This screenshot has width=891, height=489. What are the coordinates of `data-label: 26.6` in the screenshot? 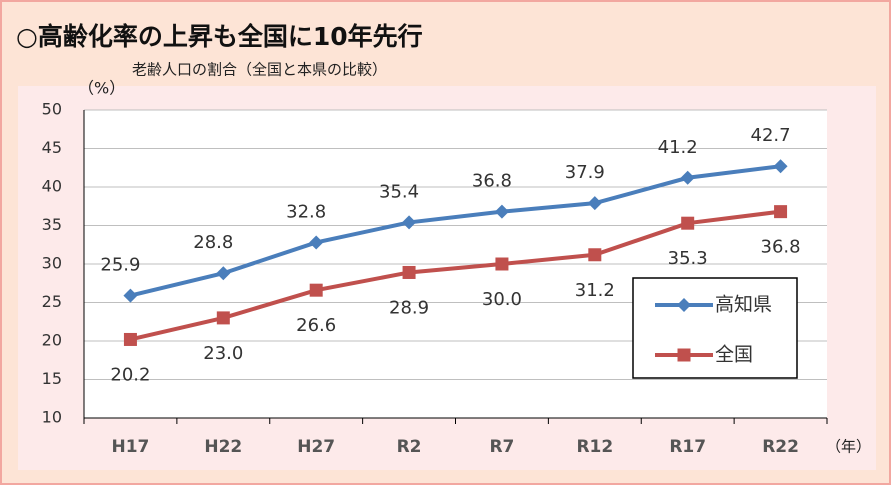 It's located at (316, 325).